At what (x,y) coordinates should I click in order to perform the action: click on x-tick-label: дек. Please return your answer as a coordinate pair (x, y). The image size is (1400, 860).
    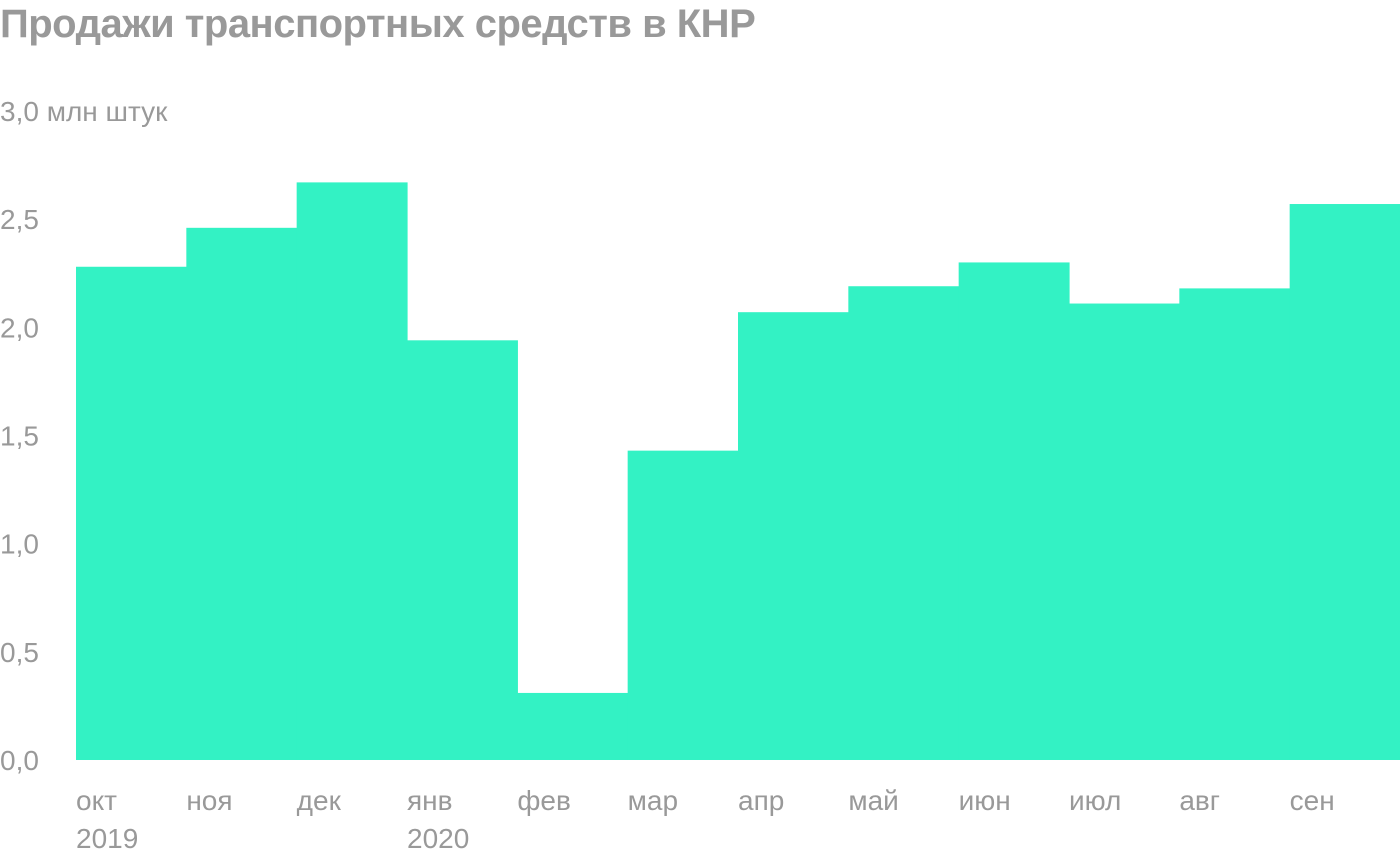
    Looking at the image, I should click on (319, 800).